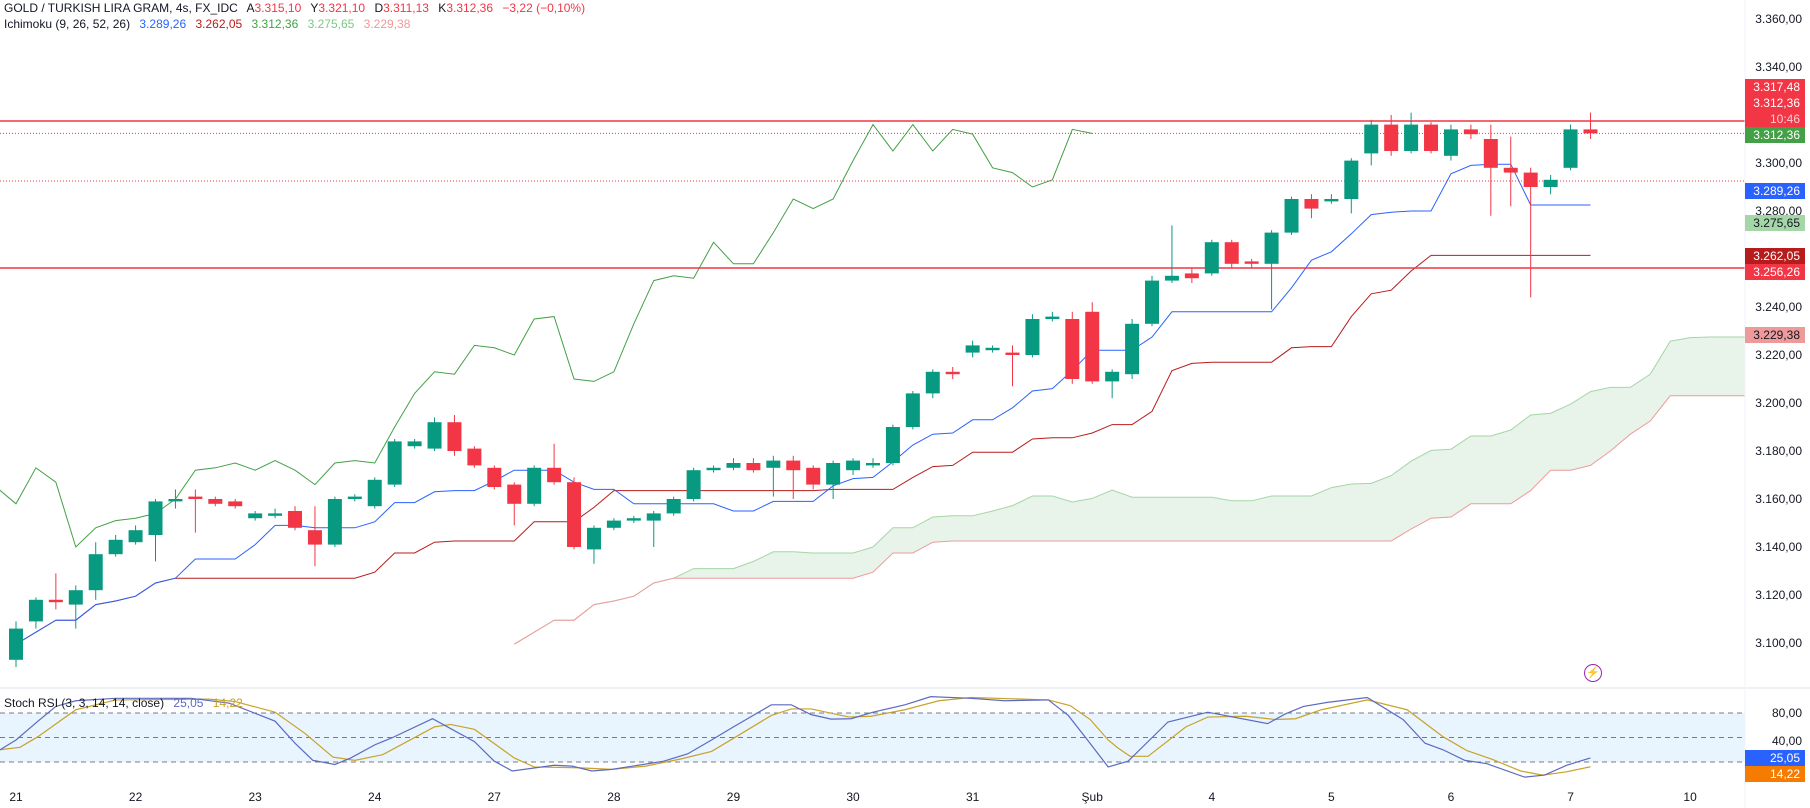  I want to click on time-axis-label: 27, so click(494, 797).